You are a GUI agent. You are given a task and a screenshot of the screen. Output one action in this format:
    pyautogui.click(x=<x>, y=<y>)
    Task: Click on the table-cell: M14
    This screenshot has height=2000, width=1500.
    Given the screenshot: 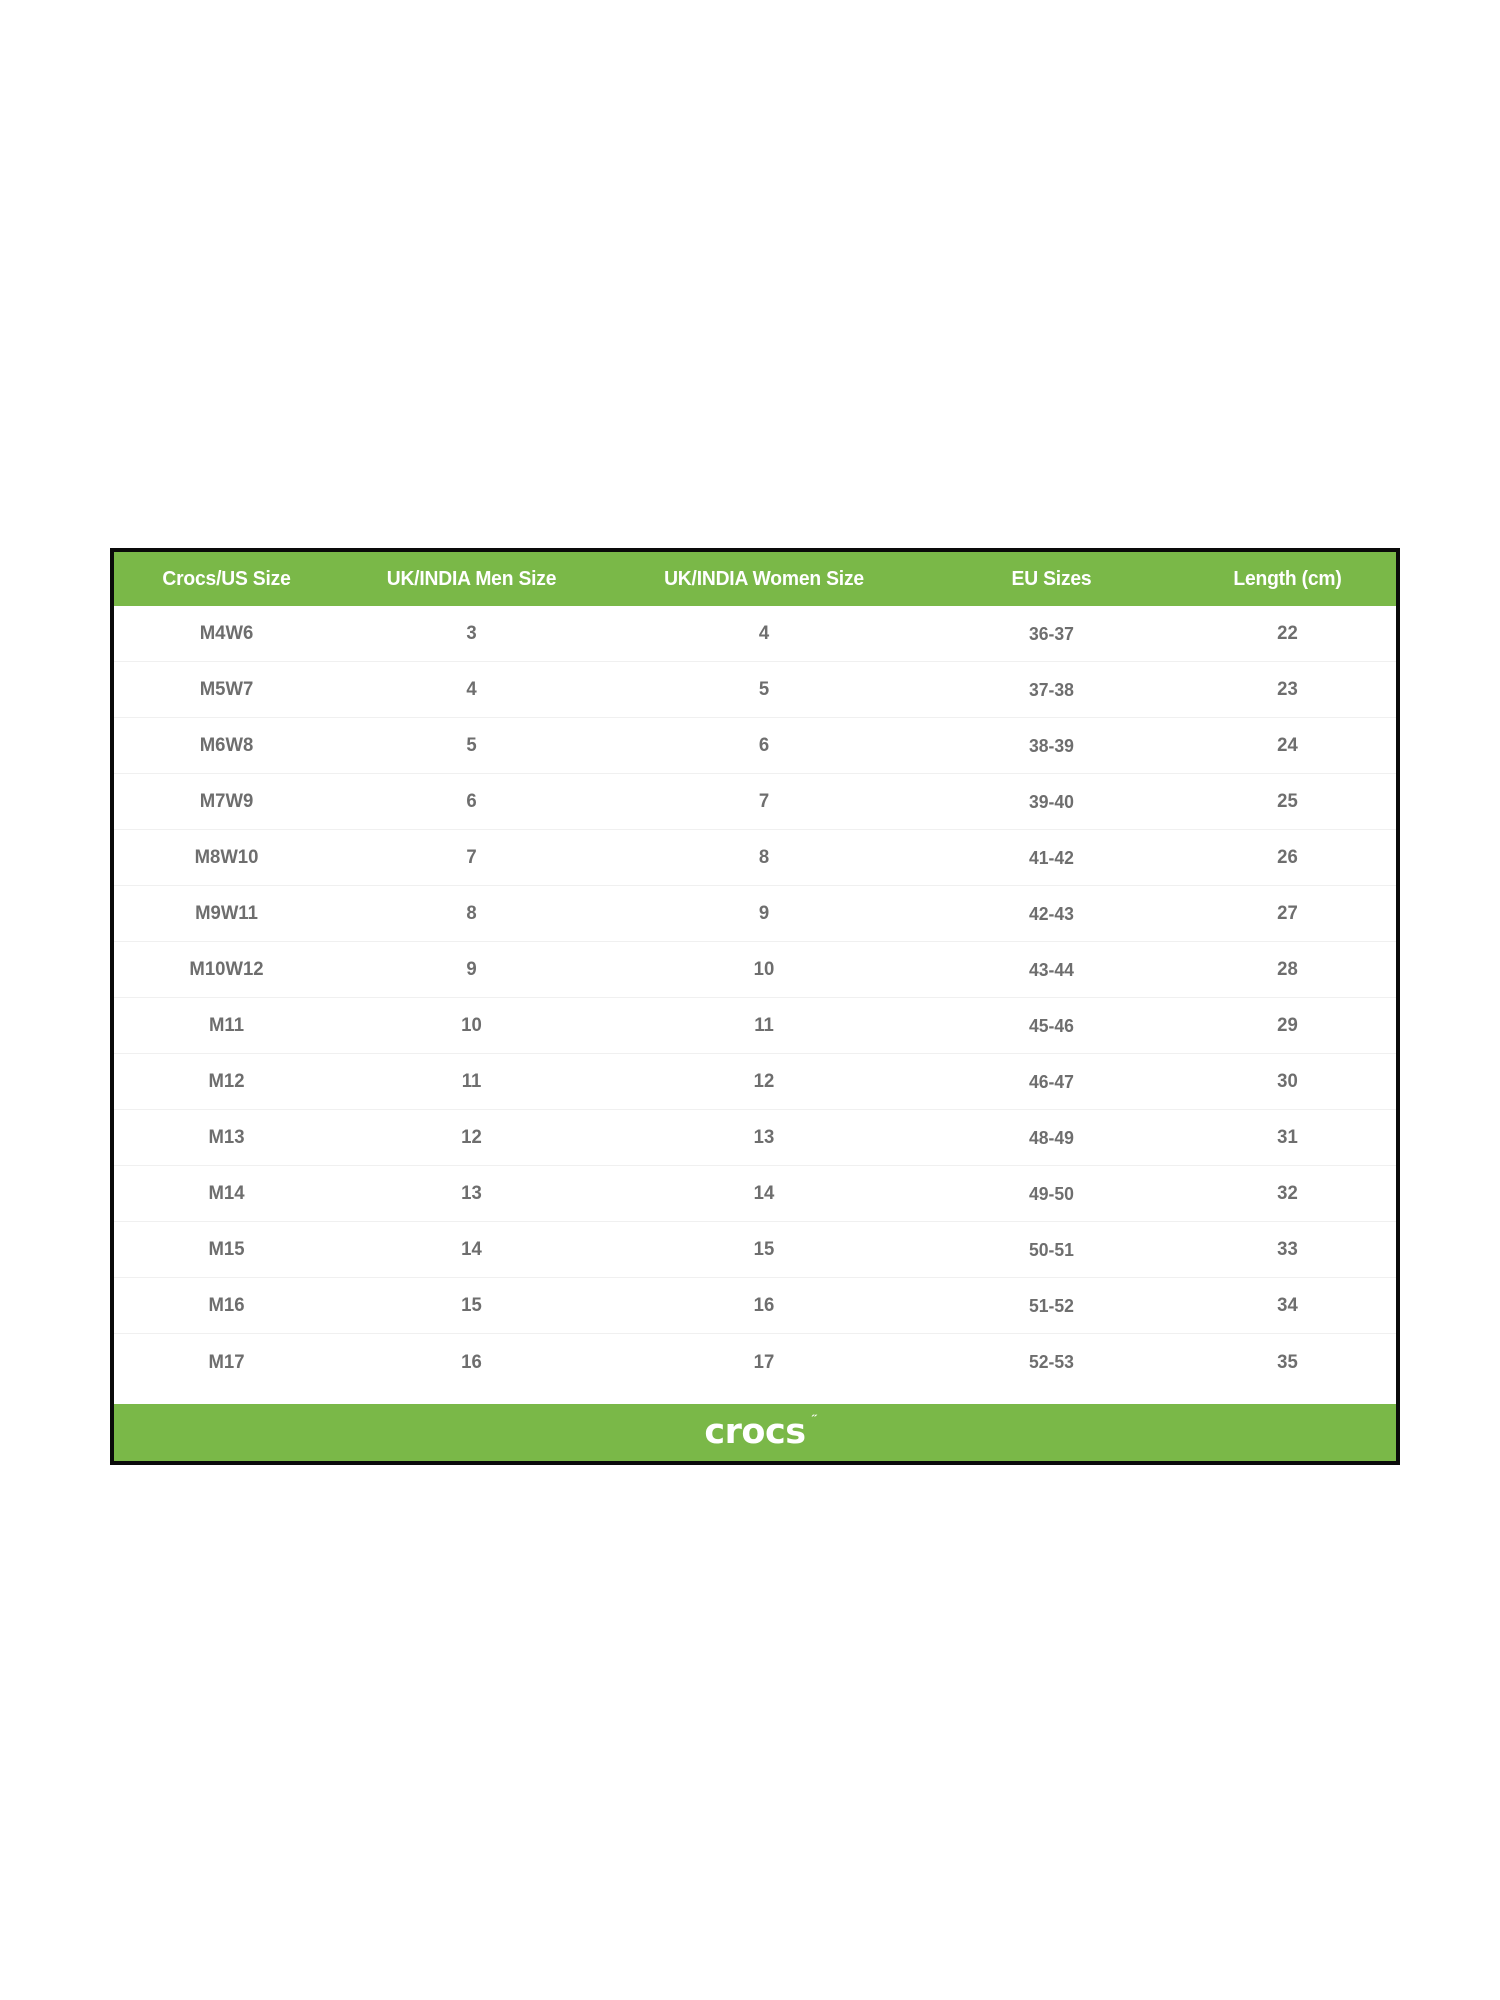 What is the action you would take?
    pyautogui.click(x=226, y=1193)
    